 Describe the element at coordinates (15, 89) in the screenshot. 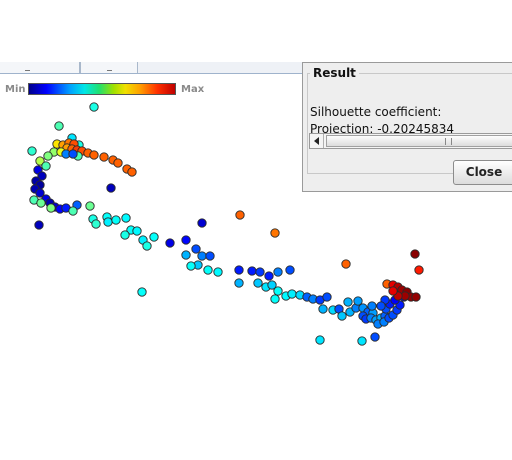

I see `legend-min-label: Min` at that location.